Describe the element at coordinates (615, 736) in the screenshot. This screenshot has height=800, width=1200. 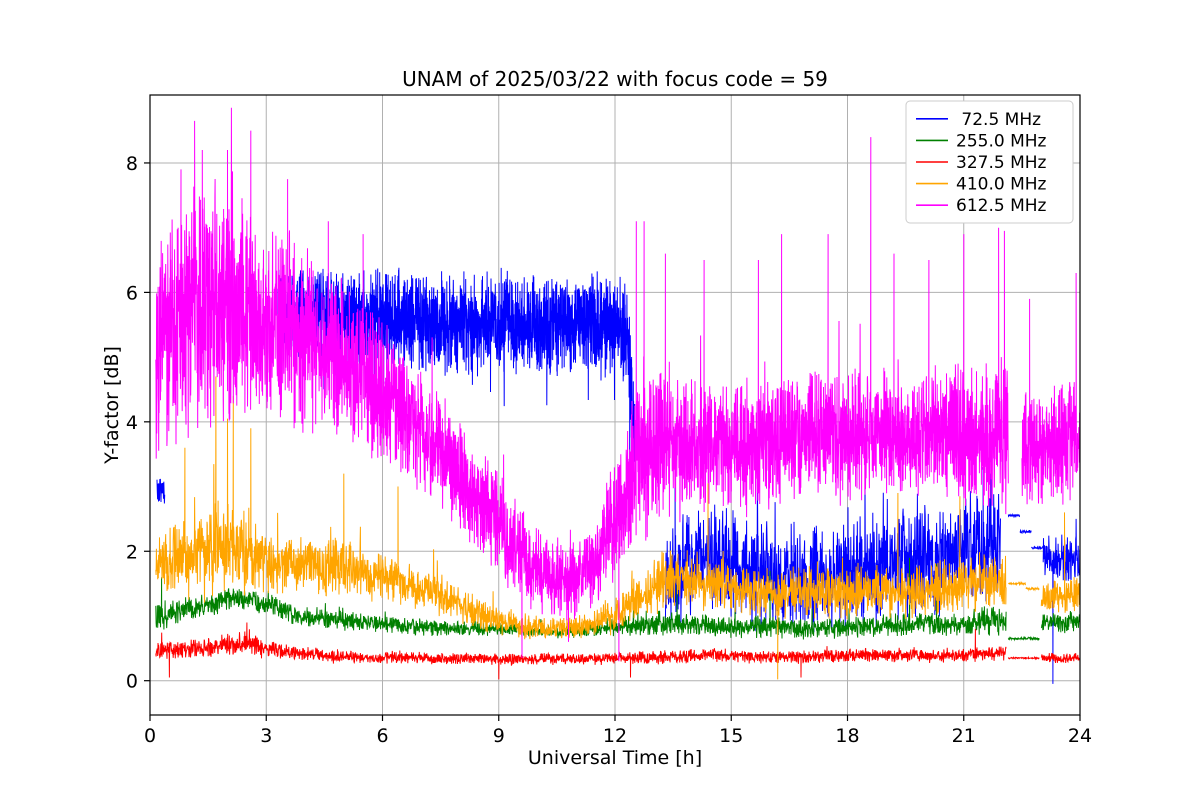
I see `x-tick-label-12: 12` at that location.